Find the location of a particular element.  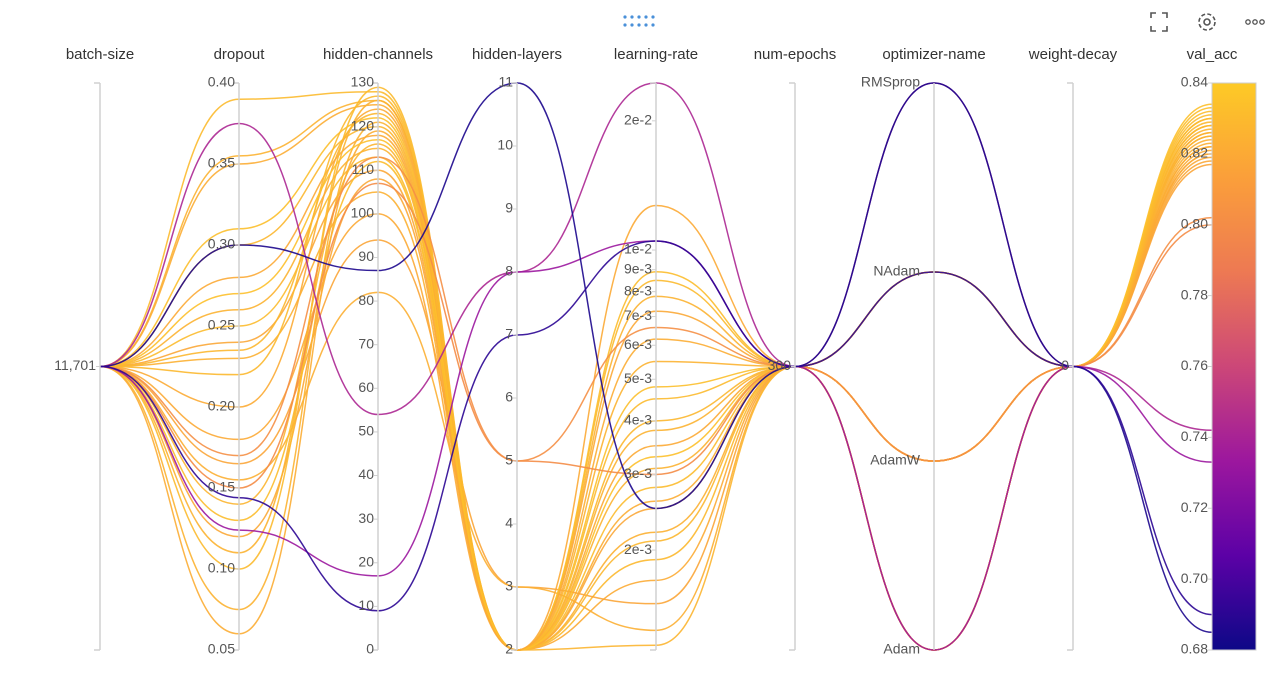

axis-title: hidden-layers is located at coordinates (517, 54).